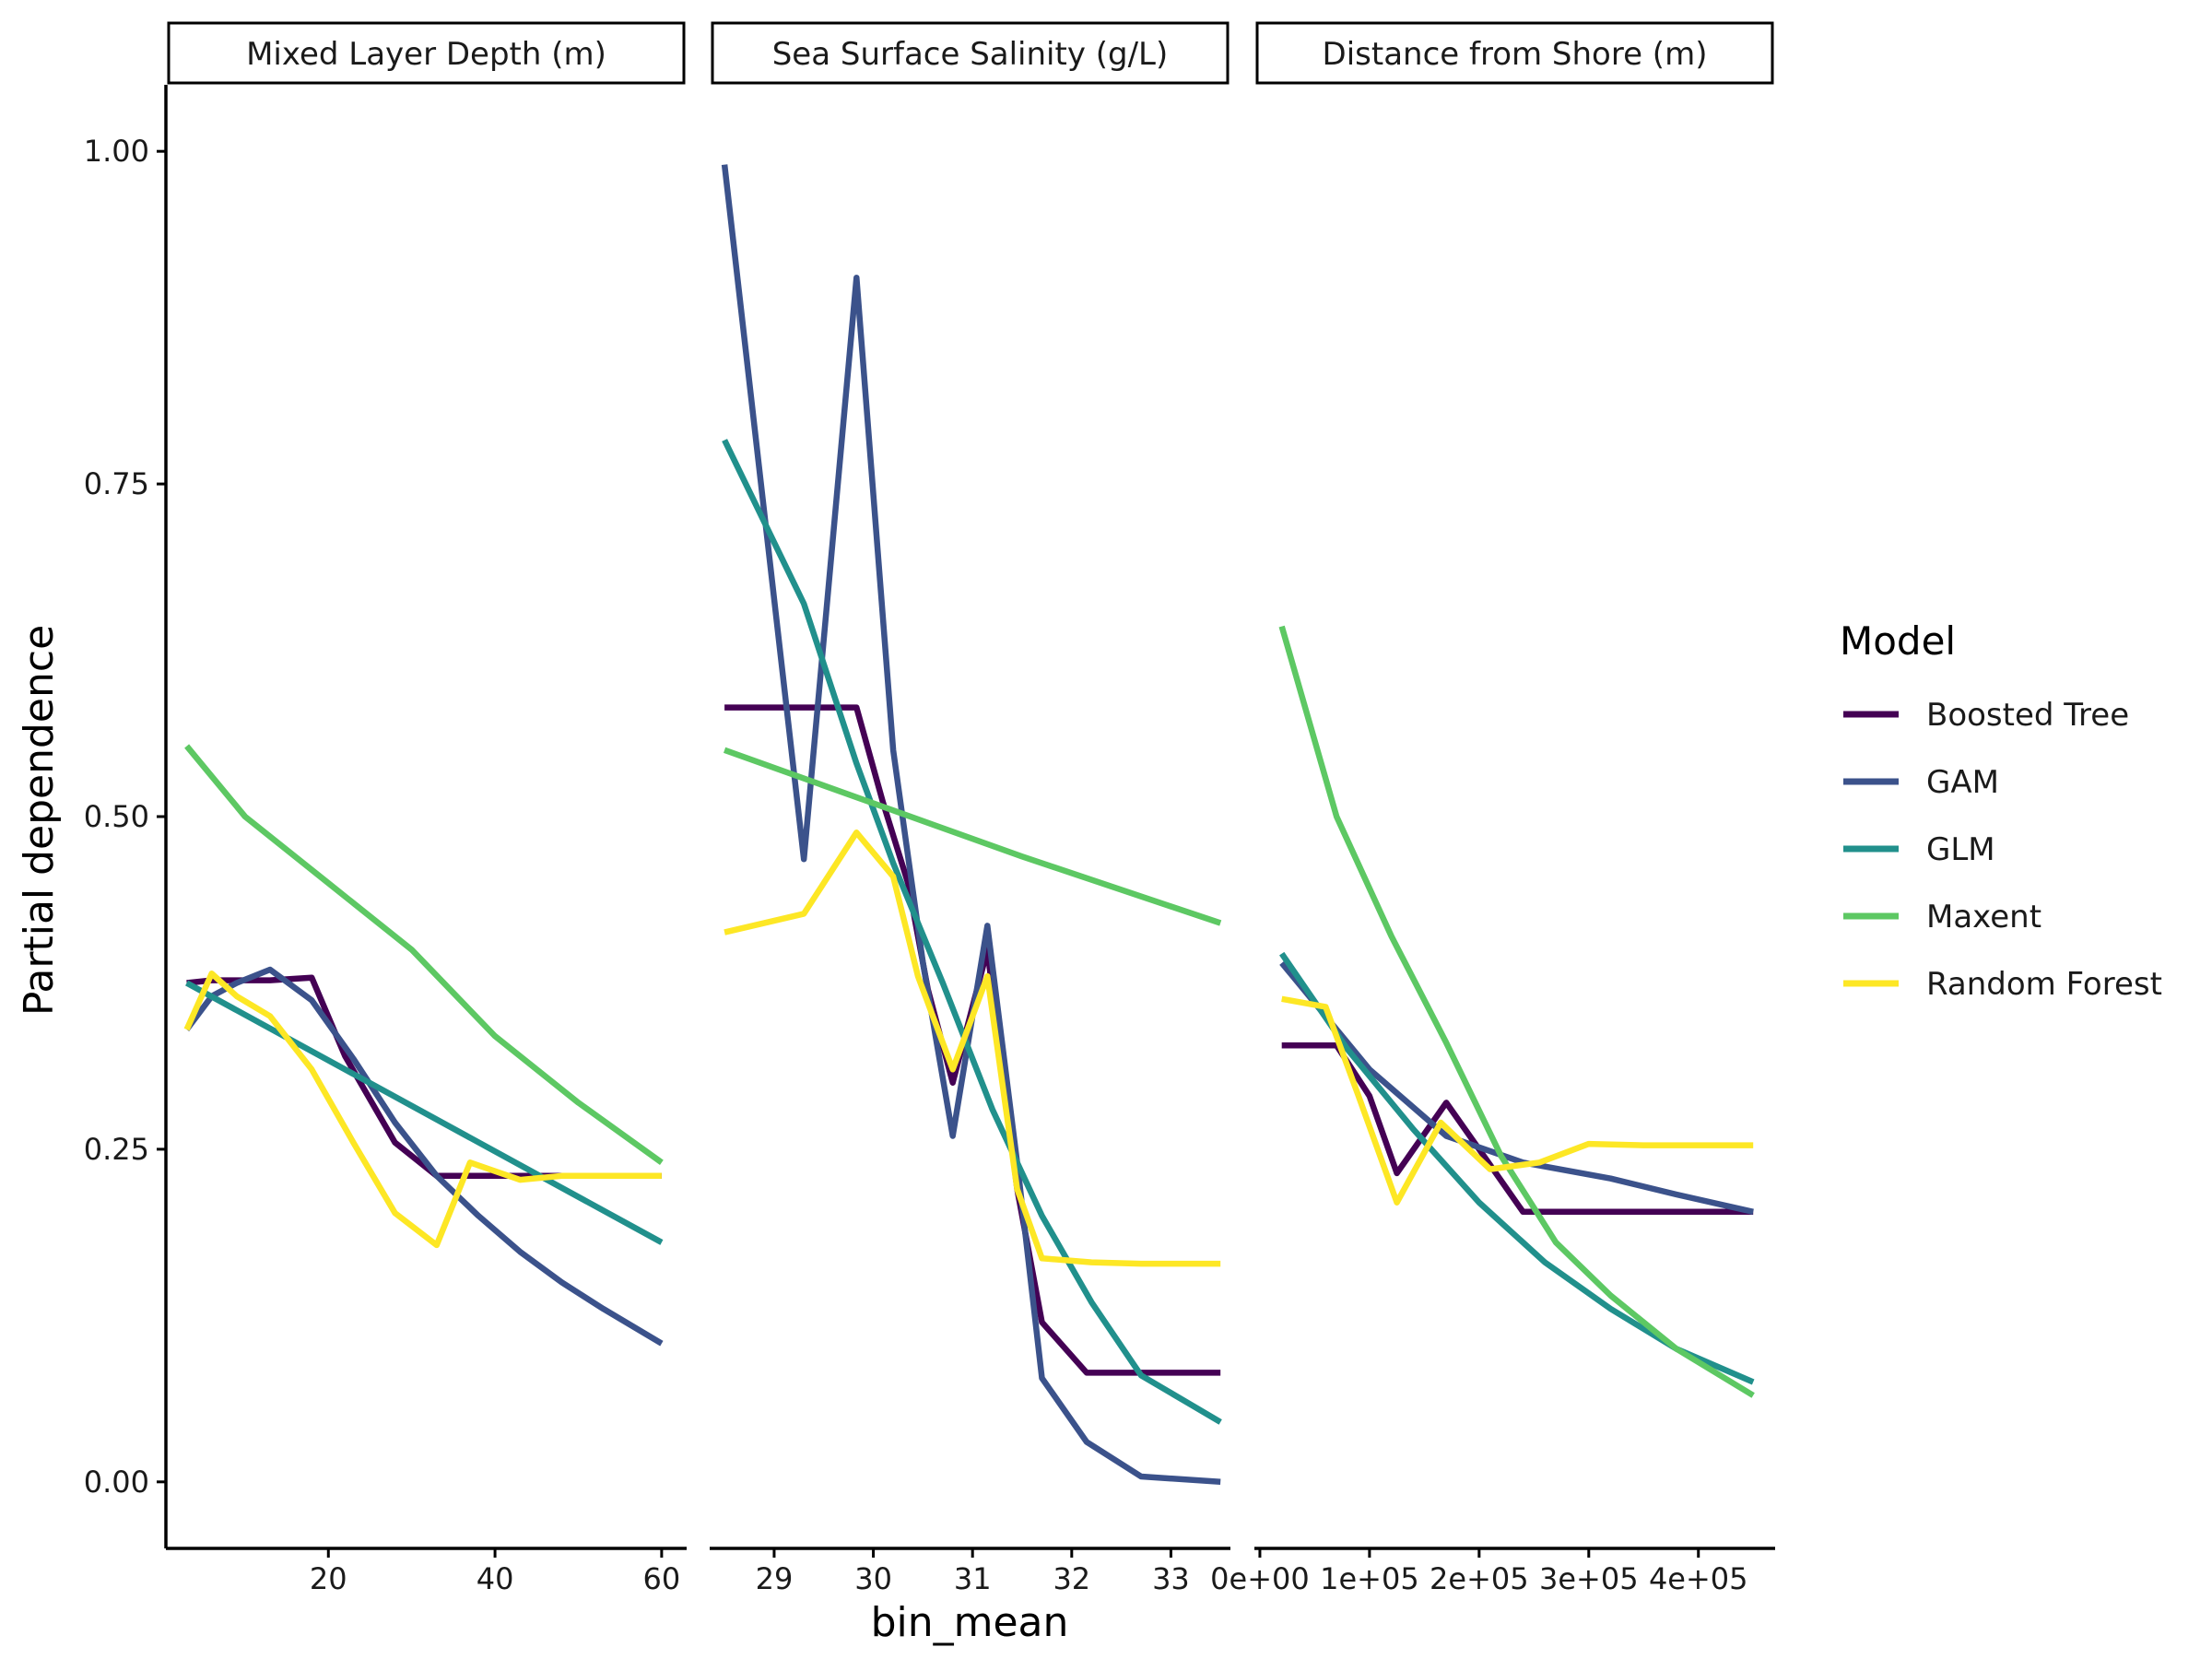 This screenshot has height=1659, width=2212. I want to click on y-axis: 0.00 0.25 0.50 0.75 1.00, so click(126, 816).